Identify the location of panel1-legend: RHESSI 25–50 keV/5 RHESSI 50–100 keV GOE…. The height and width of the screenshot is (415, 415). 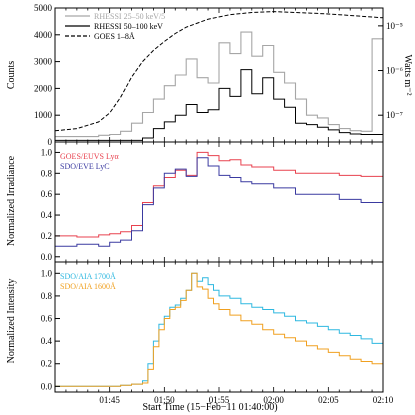
(115, 26).